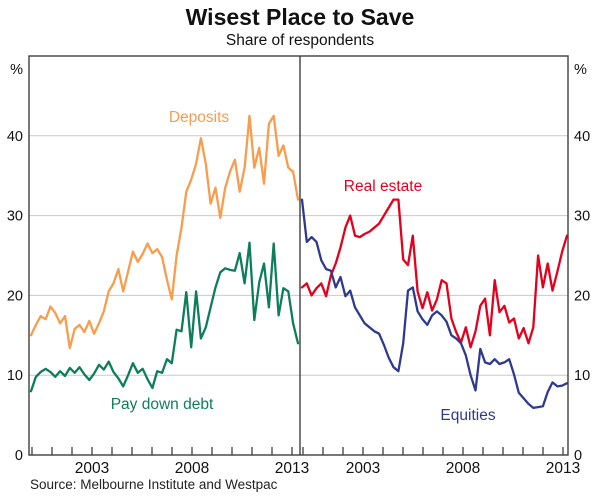 The height and width of the screenshot is (504, 600). I want to click on y-axis-label-left-20: 20, so click(15, 296).